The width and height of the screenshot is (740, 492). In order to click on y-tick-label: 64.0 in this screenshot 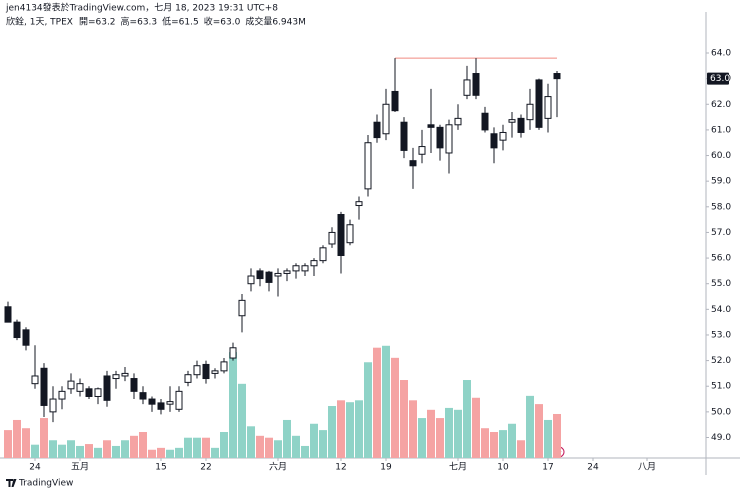, I will do `click(721, 54)`.